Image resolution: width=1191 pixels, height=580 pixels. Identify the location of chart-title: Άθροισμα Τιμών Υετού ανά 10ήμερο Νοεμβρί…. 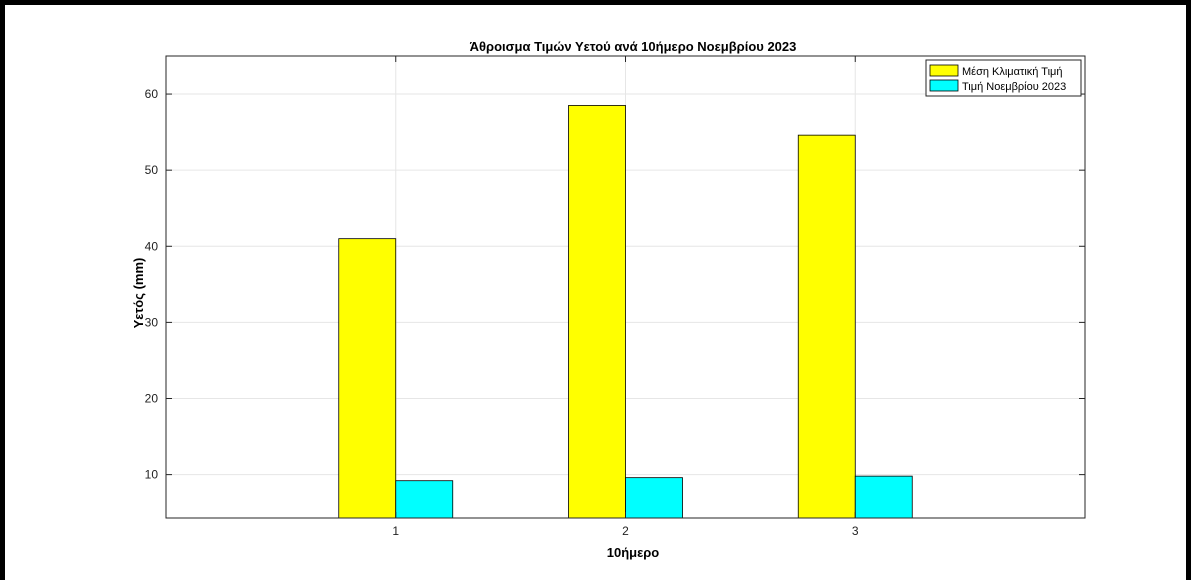
(633, 46).